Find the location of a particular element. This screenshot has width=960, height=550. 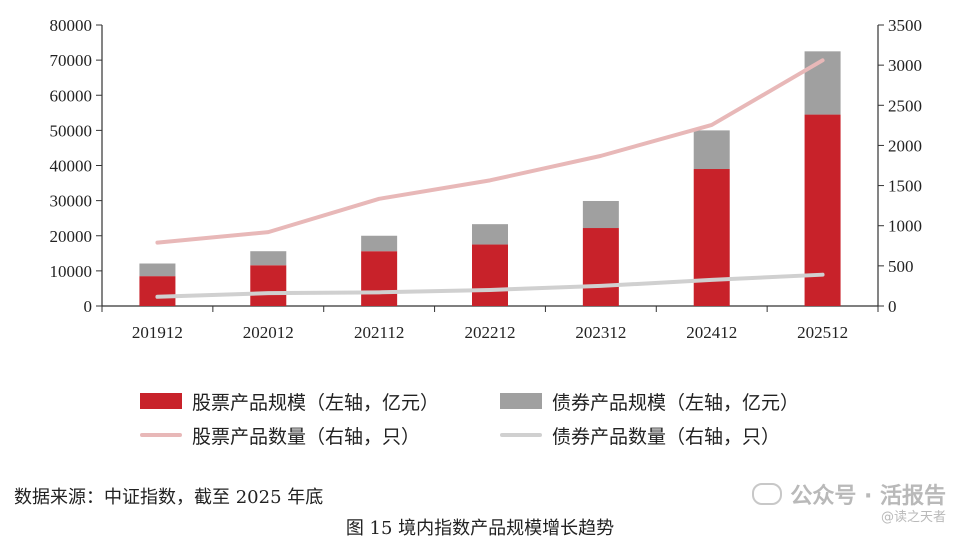

y-right-tick-label: 0 is located at coordinates (892, 306).